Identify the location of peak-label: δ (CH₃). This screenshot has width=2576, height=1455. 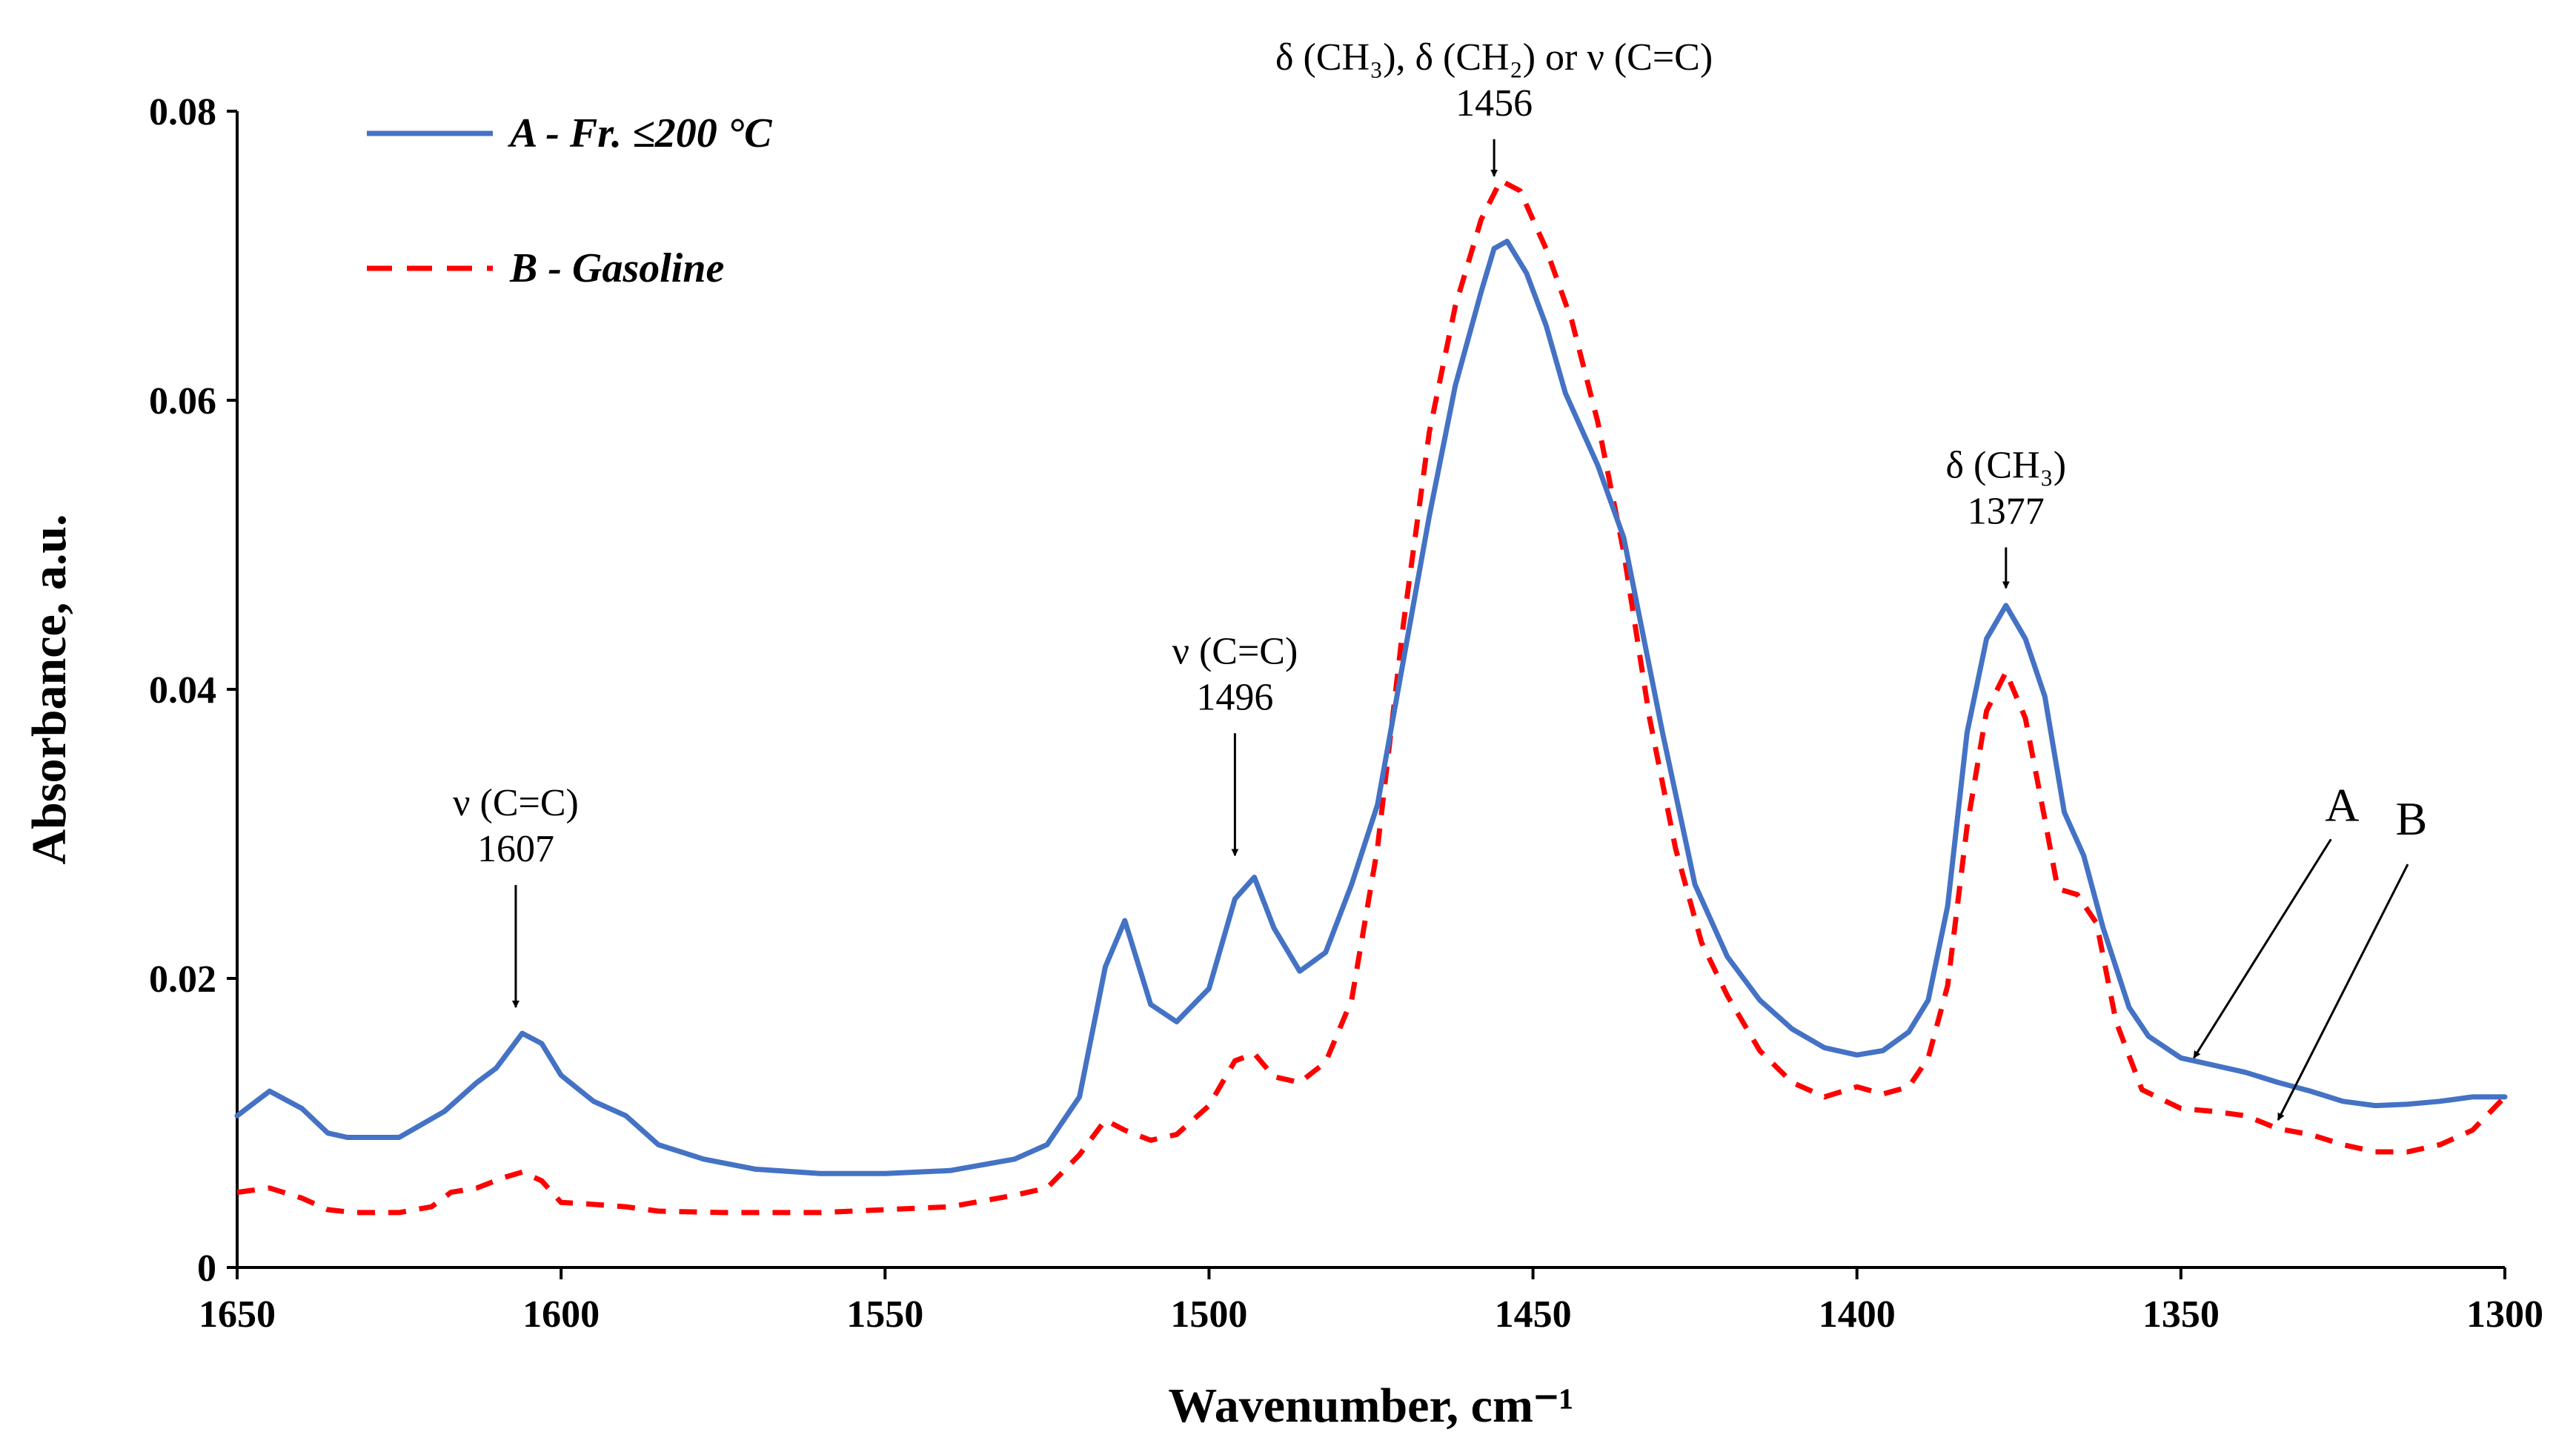
(2006, 466).